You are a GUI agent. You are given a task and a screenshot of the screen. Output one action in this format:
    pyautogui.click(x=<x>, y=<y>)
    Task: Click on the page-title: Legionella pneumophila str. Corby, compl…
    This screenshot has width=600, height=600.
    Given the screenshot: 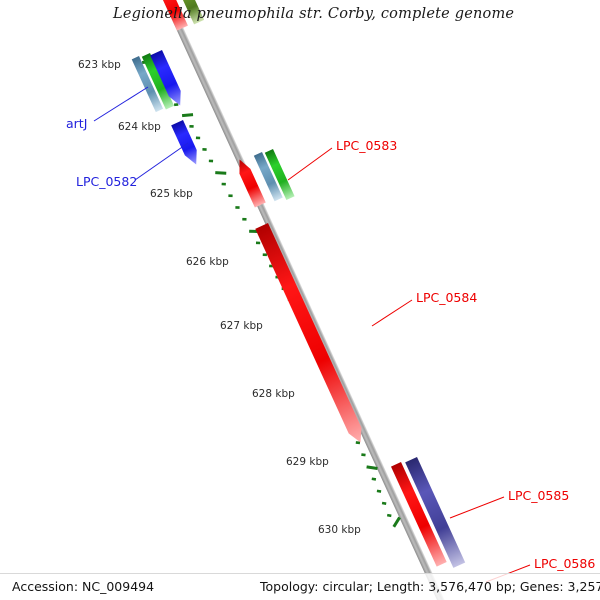 What is the action you would take?
    pyautogui.click(x=314, y=14)
    